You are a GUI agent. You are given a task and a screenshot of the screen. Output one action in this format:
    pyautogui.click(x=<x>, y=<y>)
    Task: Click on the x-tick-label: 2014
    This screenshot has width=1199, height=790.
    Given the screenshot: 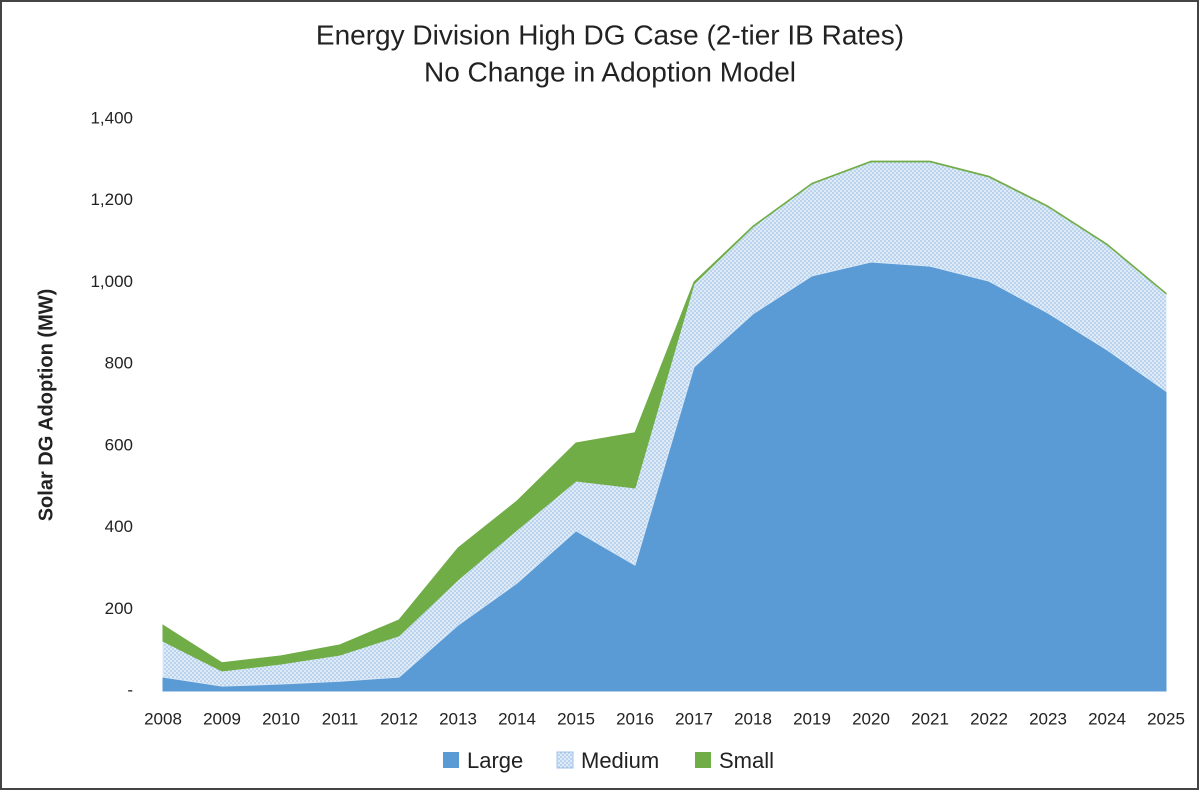 What is the action you would take?
    pyautogui.click(x=517, y=718)
    